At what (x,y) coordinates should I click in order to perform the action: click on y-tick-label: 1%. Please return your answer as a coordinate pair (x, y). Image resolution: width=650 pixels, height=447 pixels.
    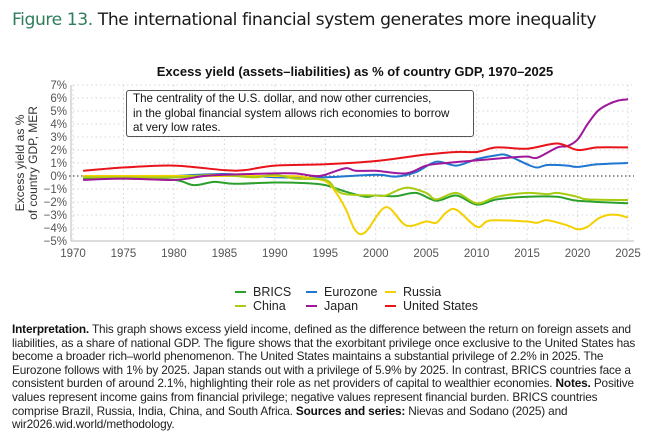
    Looking at the image, I should click on (58, 164).